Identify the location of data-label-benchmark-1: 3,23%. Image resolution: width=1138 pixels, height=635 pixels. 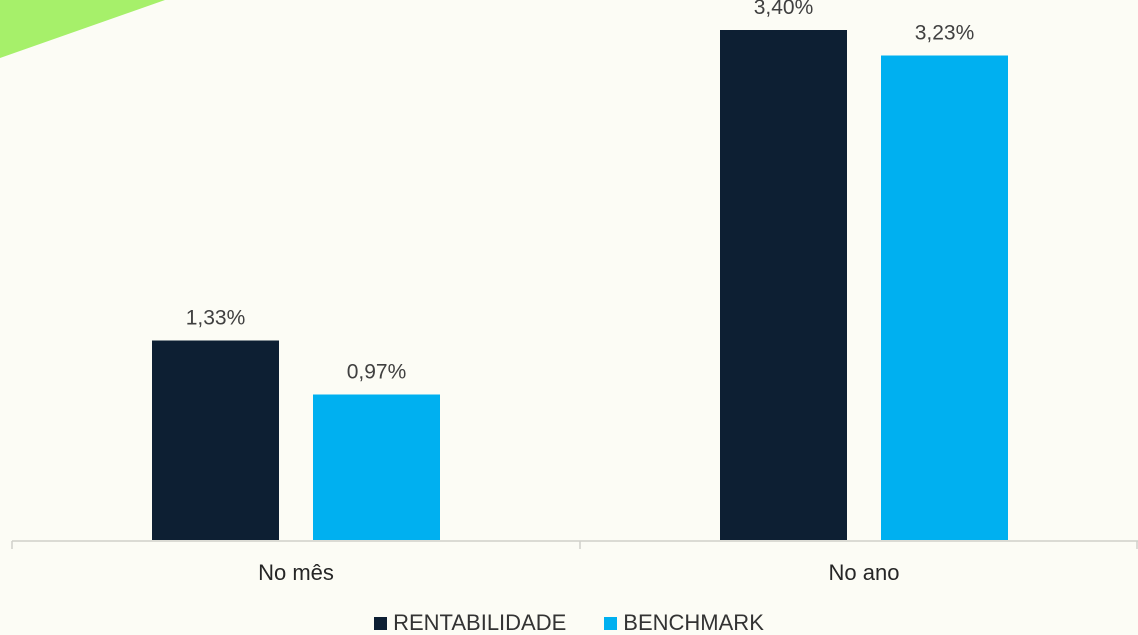
(945, 33).